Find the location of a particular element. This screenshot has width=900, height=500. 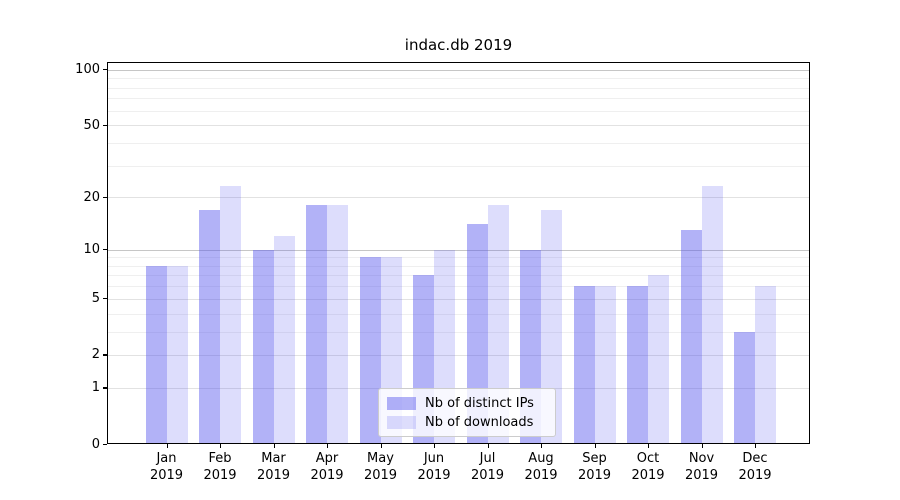

x-tick-label-nov: Nov 2019 is located at coordinates (701, 467).